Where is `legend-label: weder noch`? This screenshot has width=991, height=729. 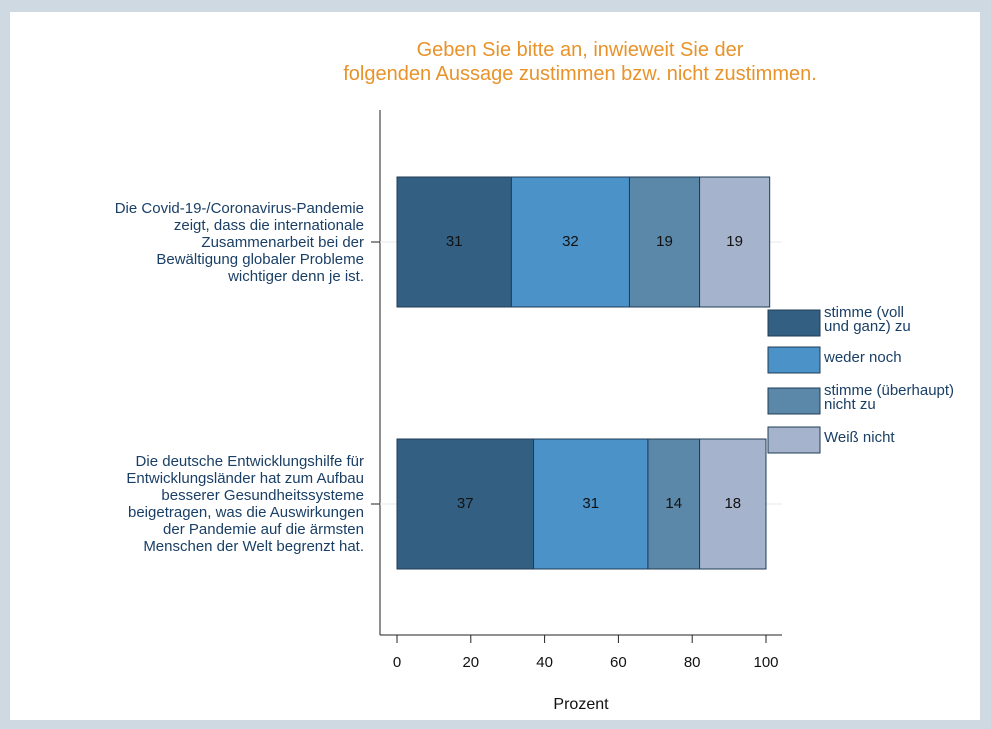
legend-label: weder noch is located at coordinates (863, 357).